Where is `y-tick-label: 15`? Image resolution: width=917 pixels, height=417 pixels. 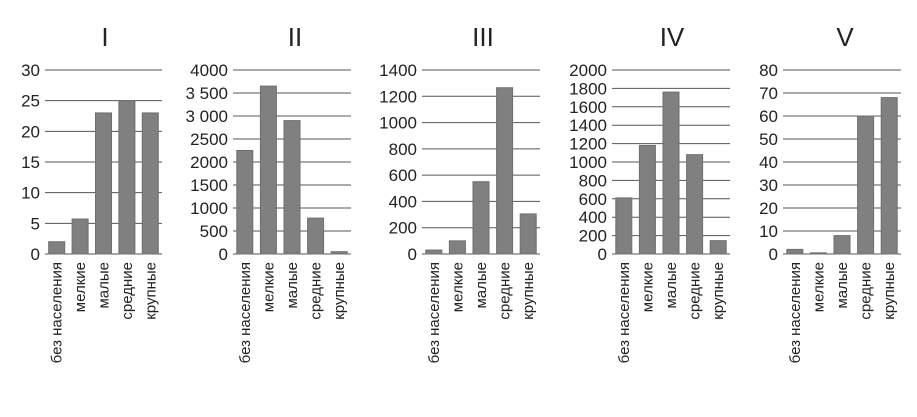
y-tick-label: 15 is located at coordinates (30, 162).